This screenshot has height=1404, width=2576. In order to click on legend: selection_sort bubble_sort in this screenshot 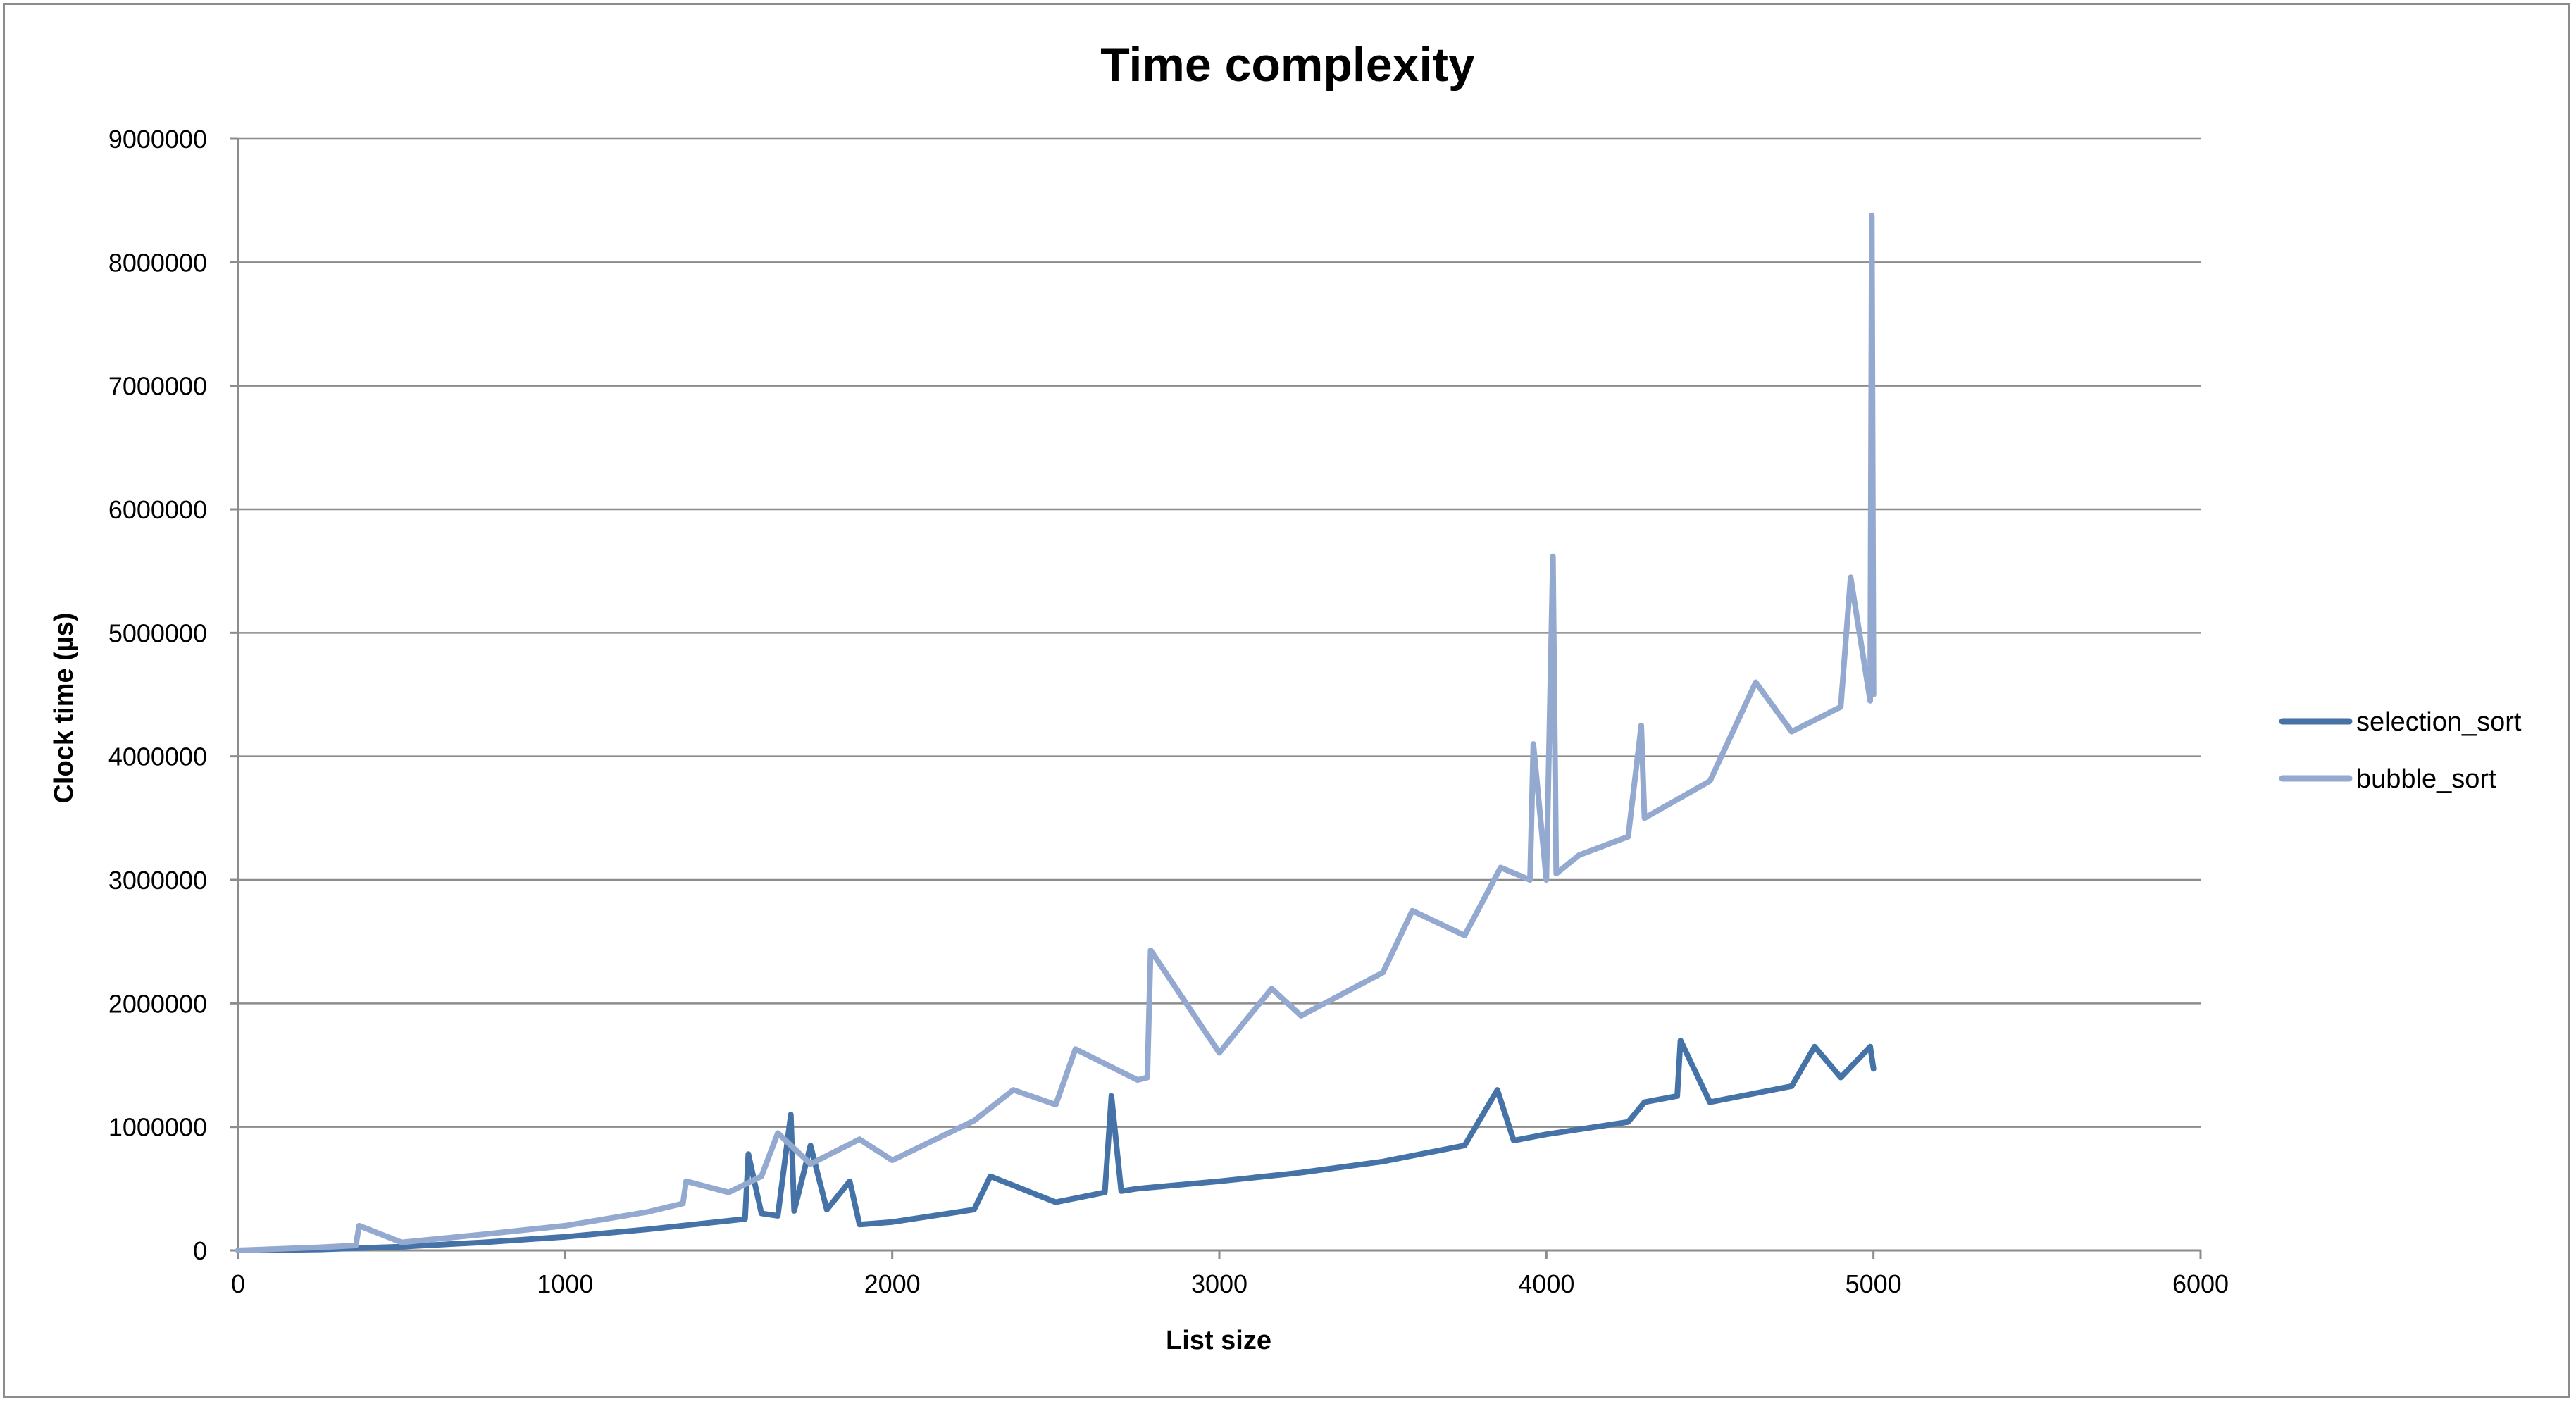, I will do `click(2400, 750)`.